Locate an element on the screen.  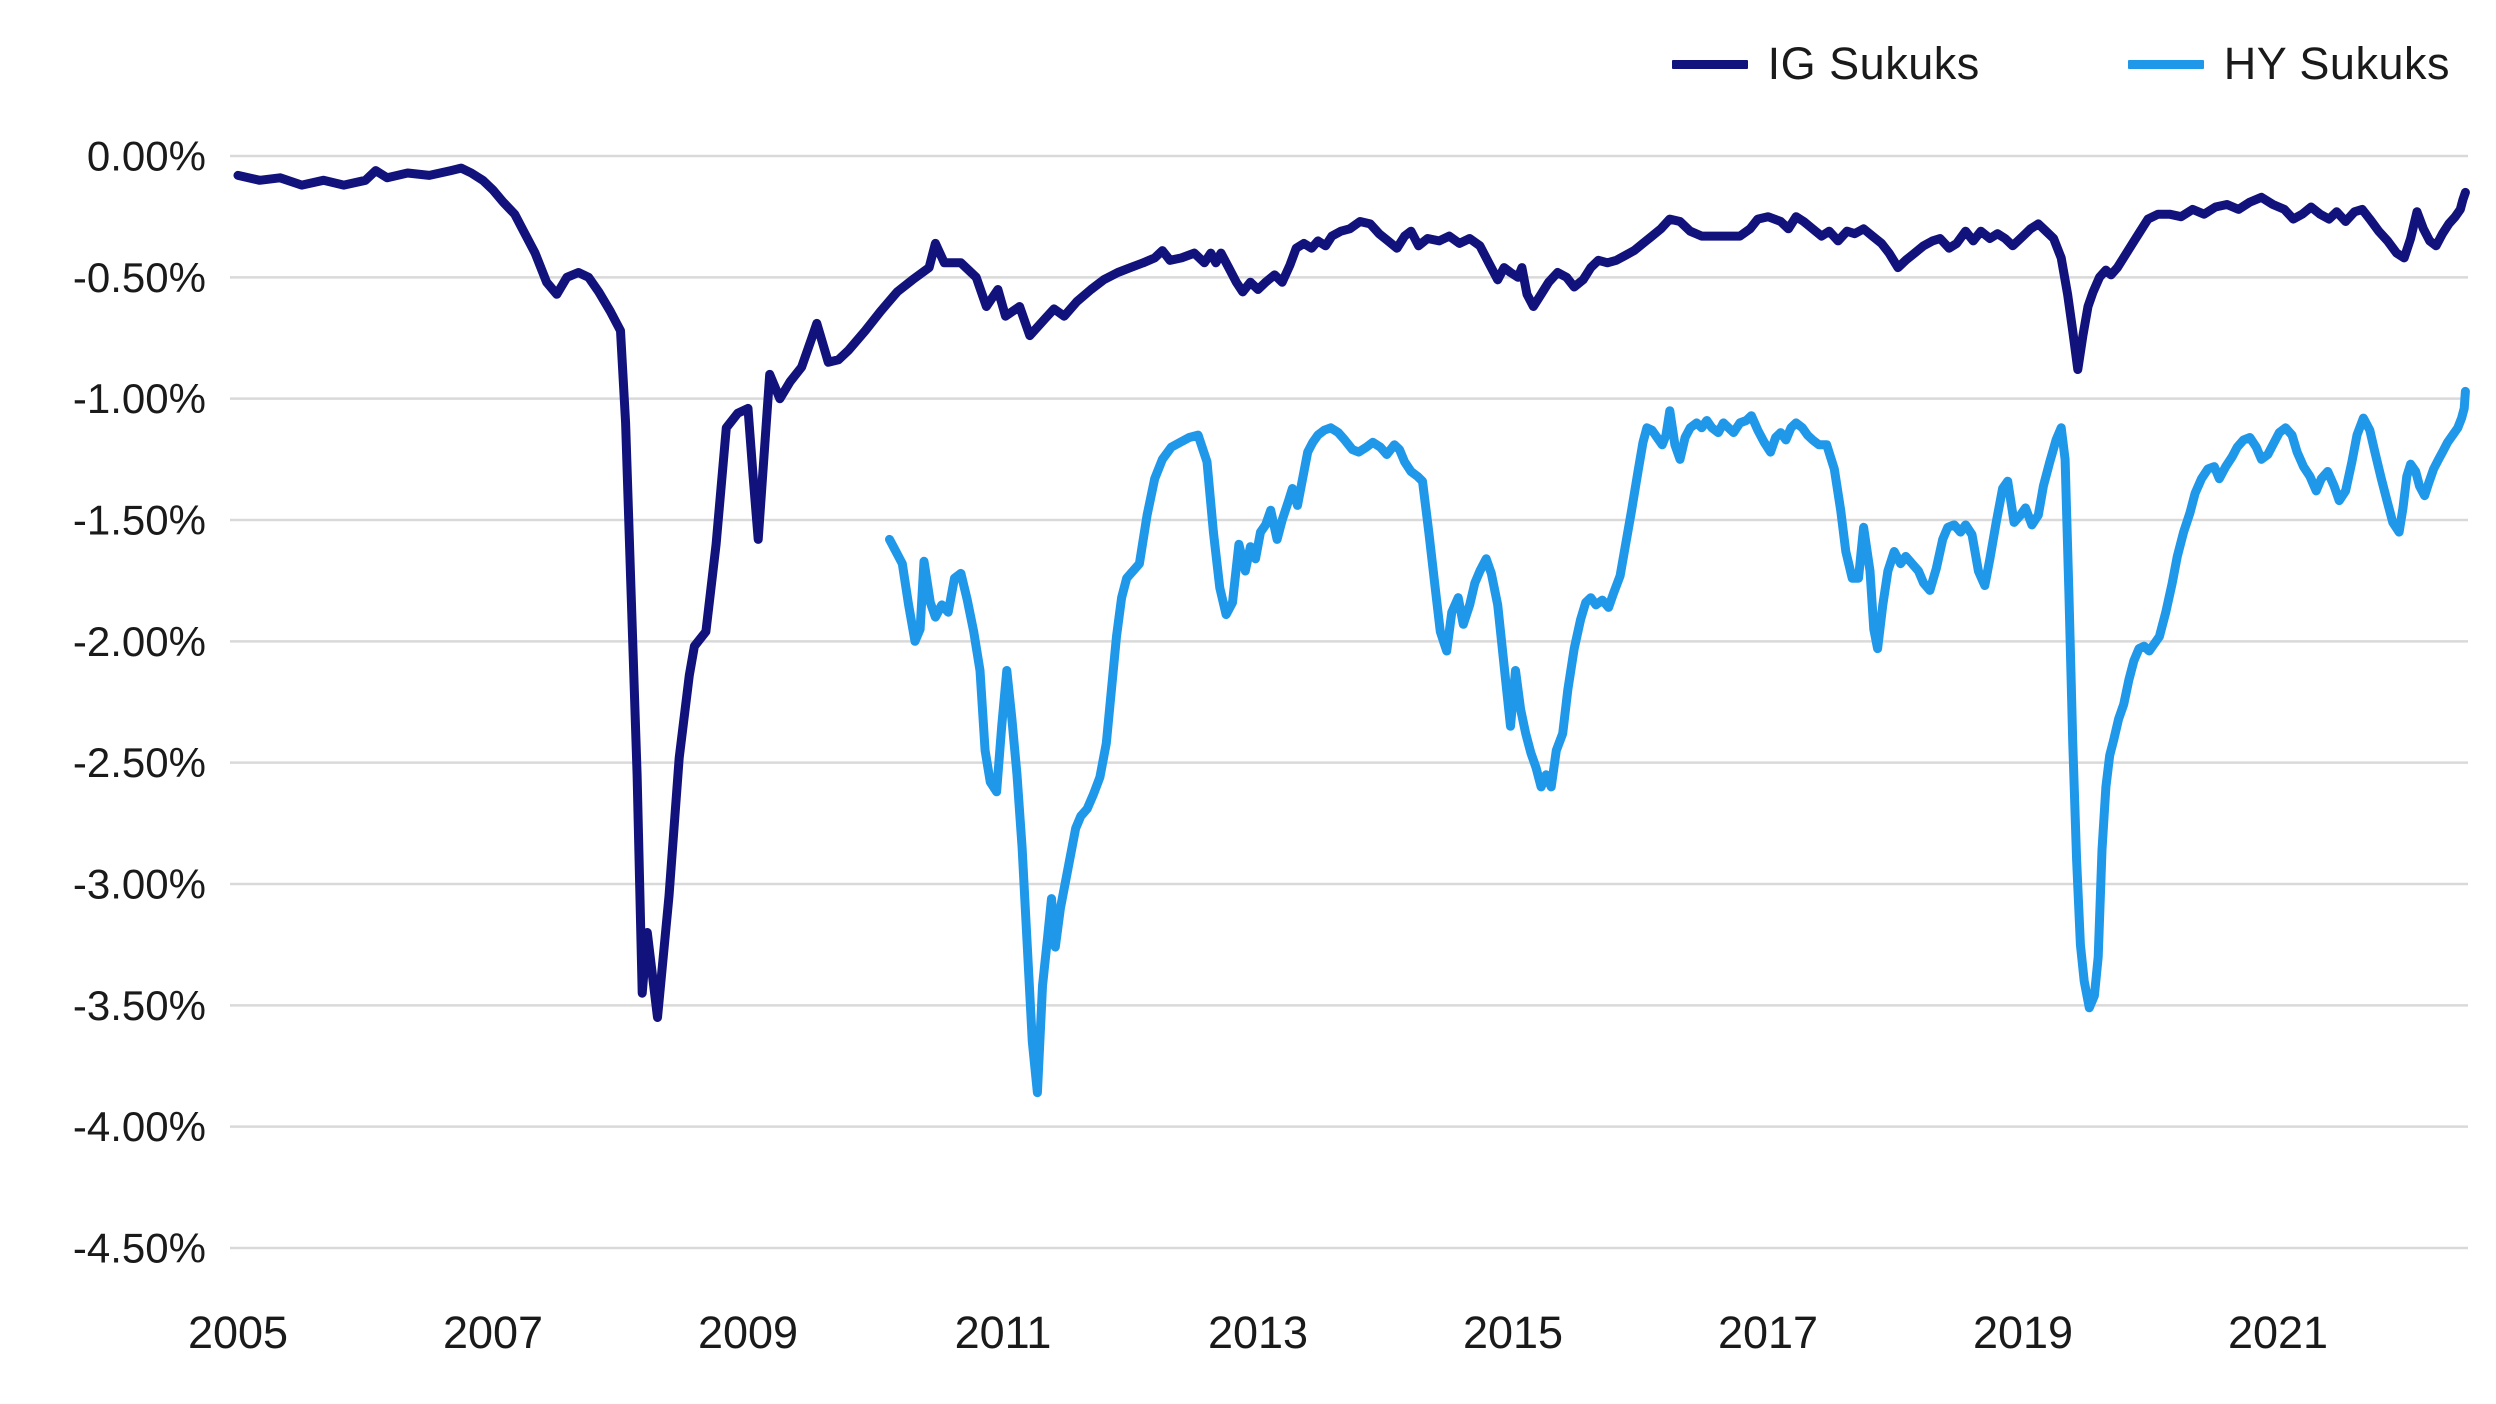
x-axis-tick-label: 2017 is located at coordinates (1768, 1332).